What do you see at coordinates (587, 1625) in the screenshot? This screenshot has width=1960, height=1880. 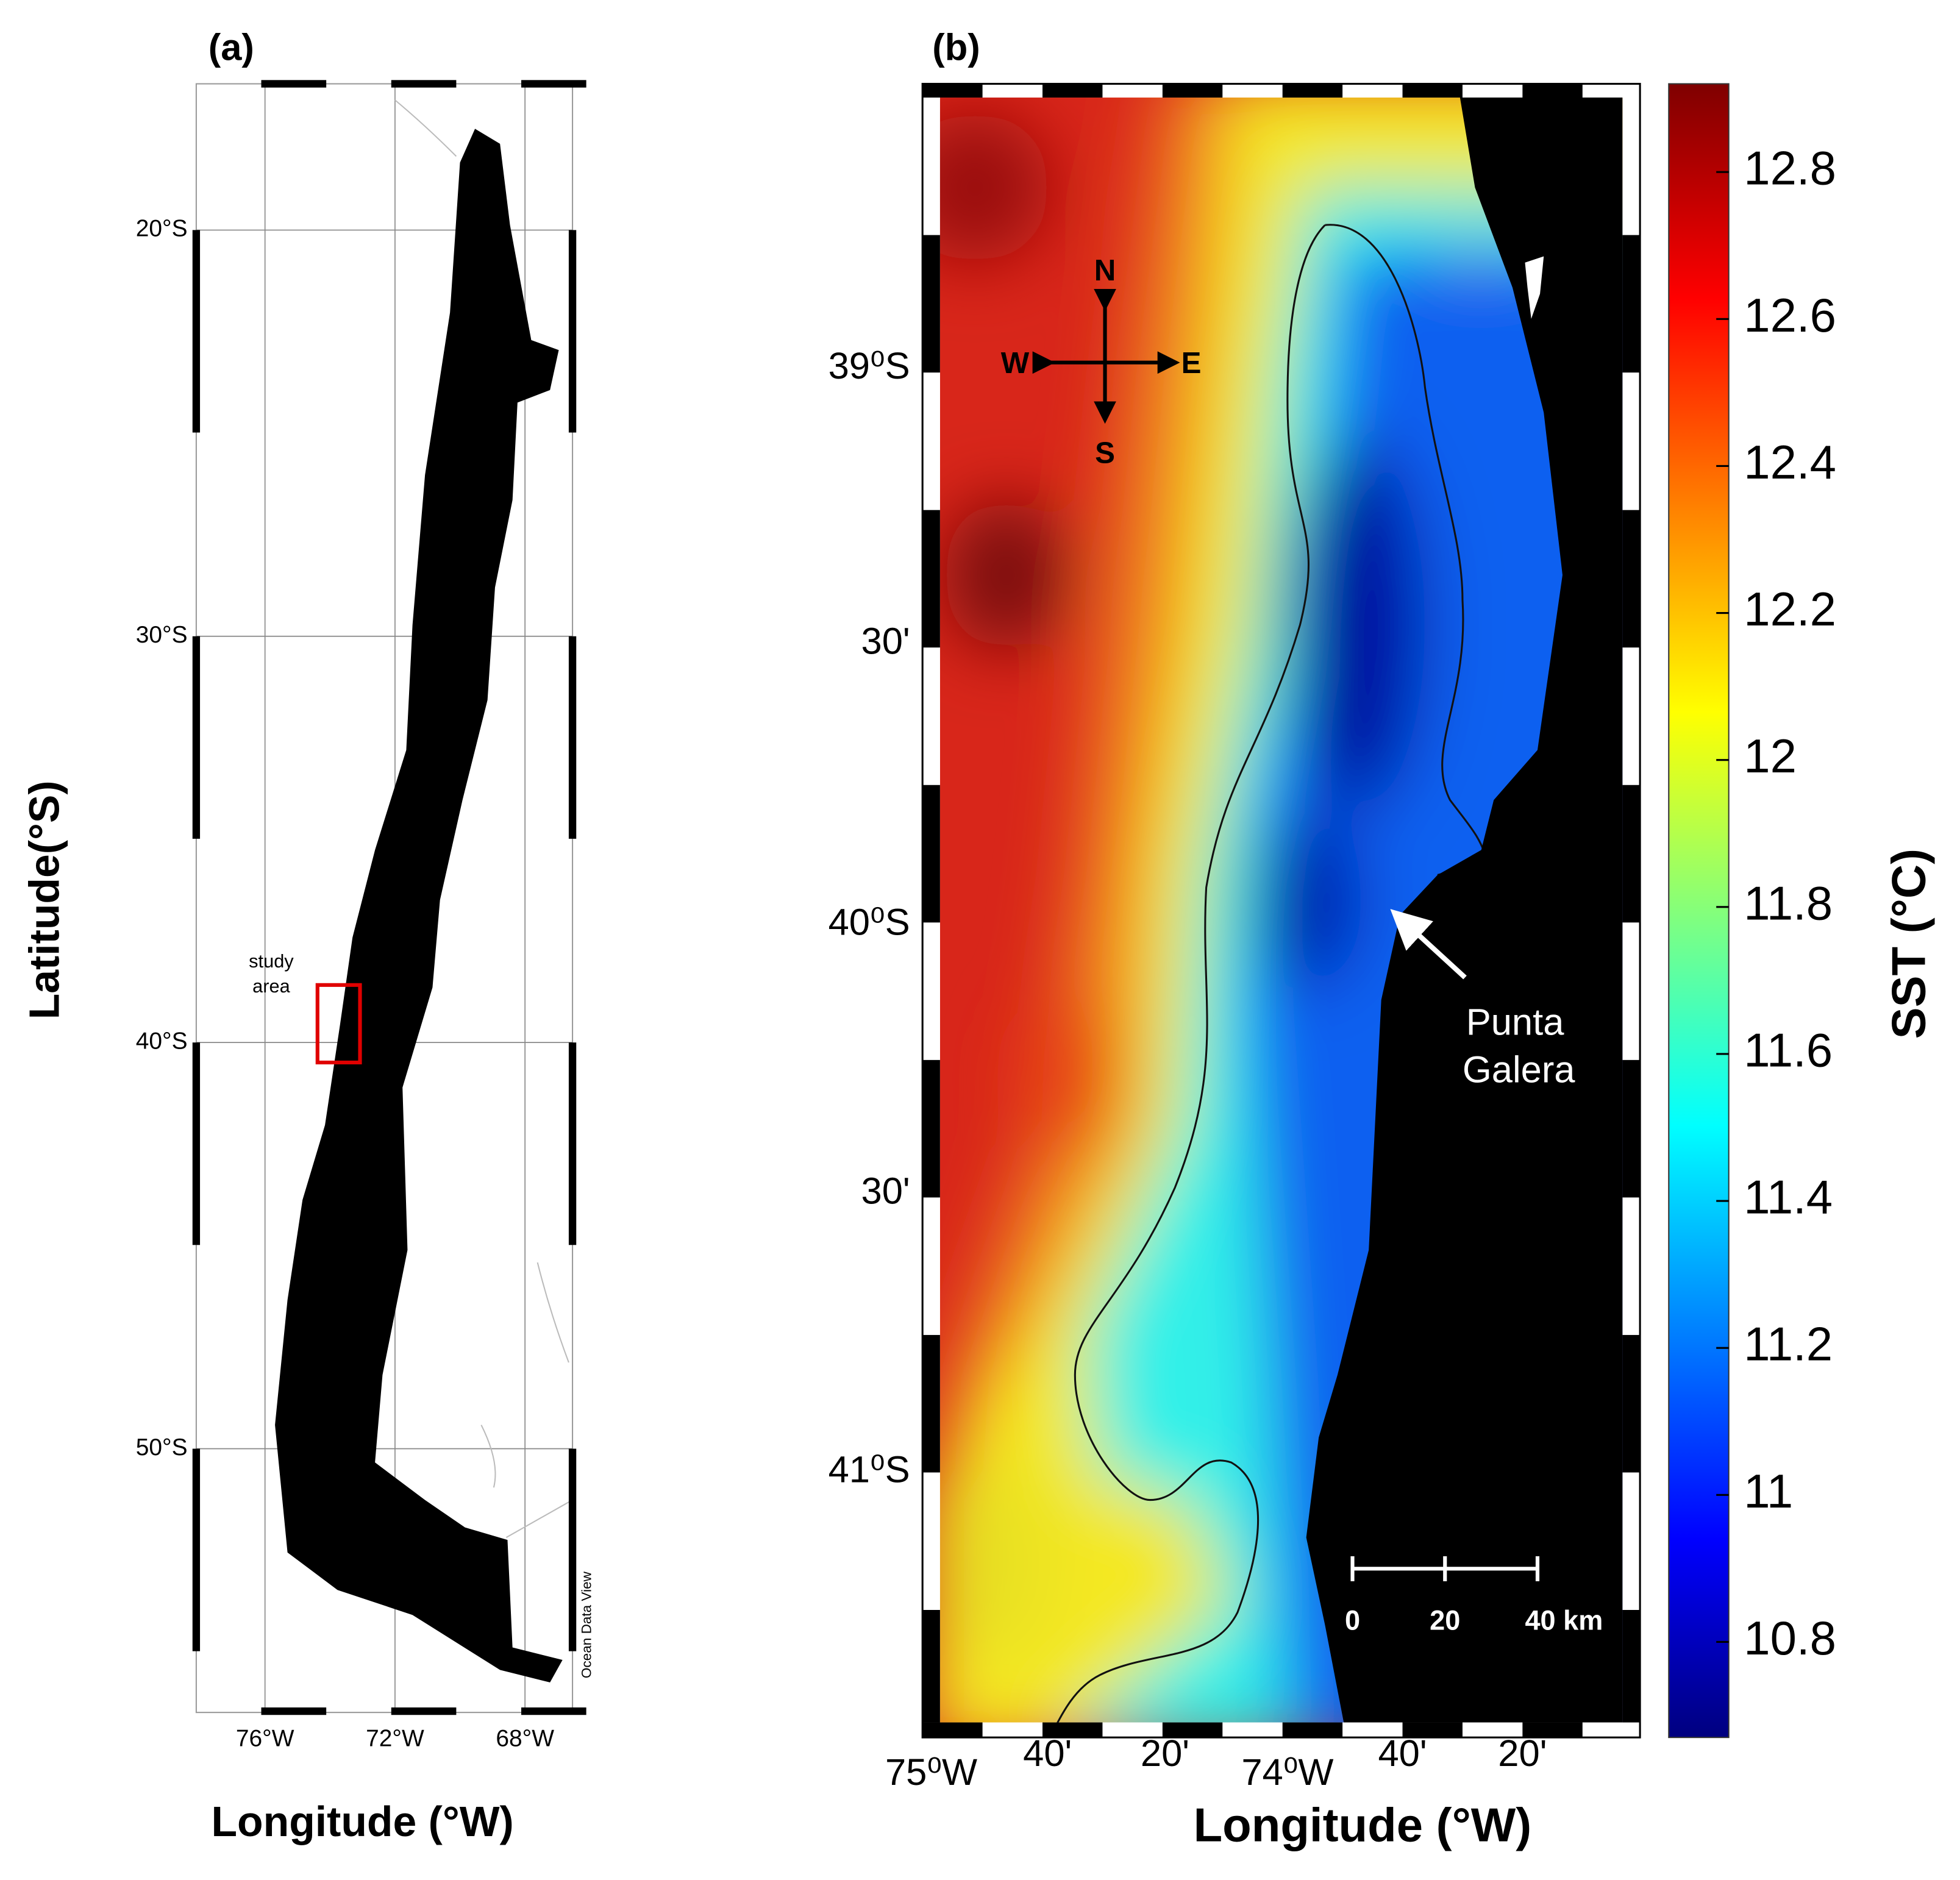 I see `credit: Ocean Data View` at bounding box center [587, 1625].